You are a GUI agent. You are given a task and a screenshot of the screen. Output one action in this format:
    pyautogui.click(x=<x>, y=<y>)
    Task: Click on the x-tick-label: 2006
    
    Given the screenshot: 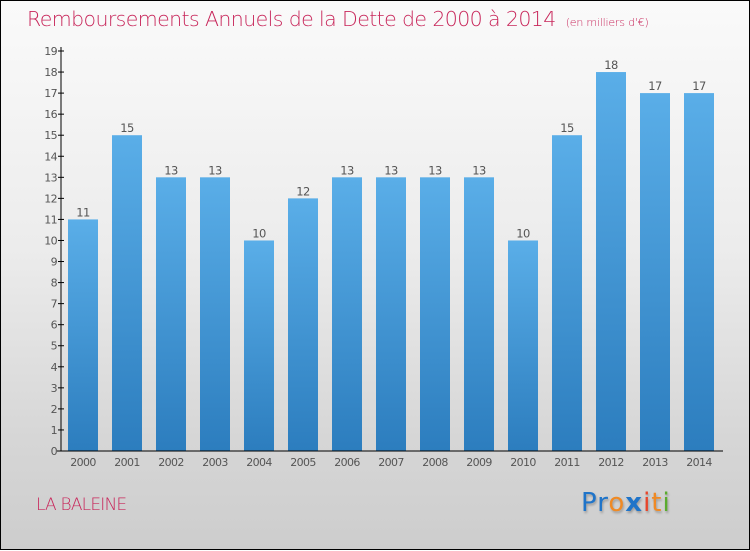 What is the action you would take?
    pyautogui.click(x=347, y=462)
    